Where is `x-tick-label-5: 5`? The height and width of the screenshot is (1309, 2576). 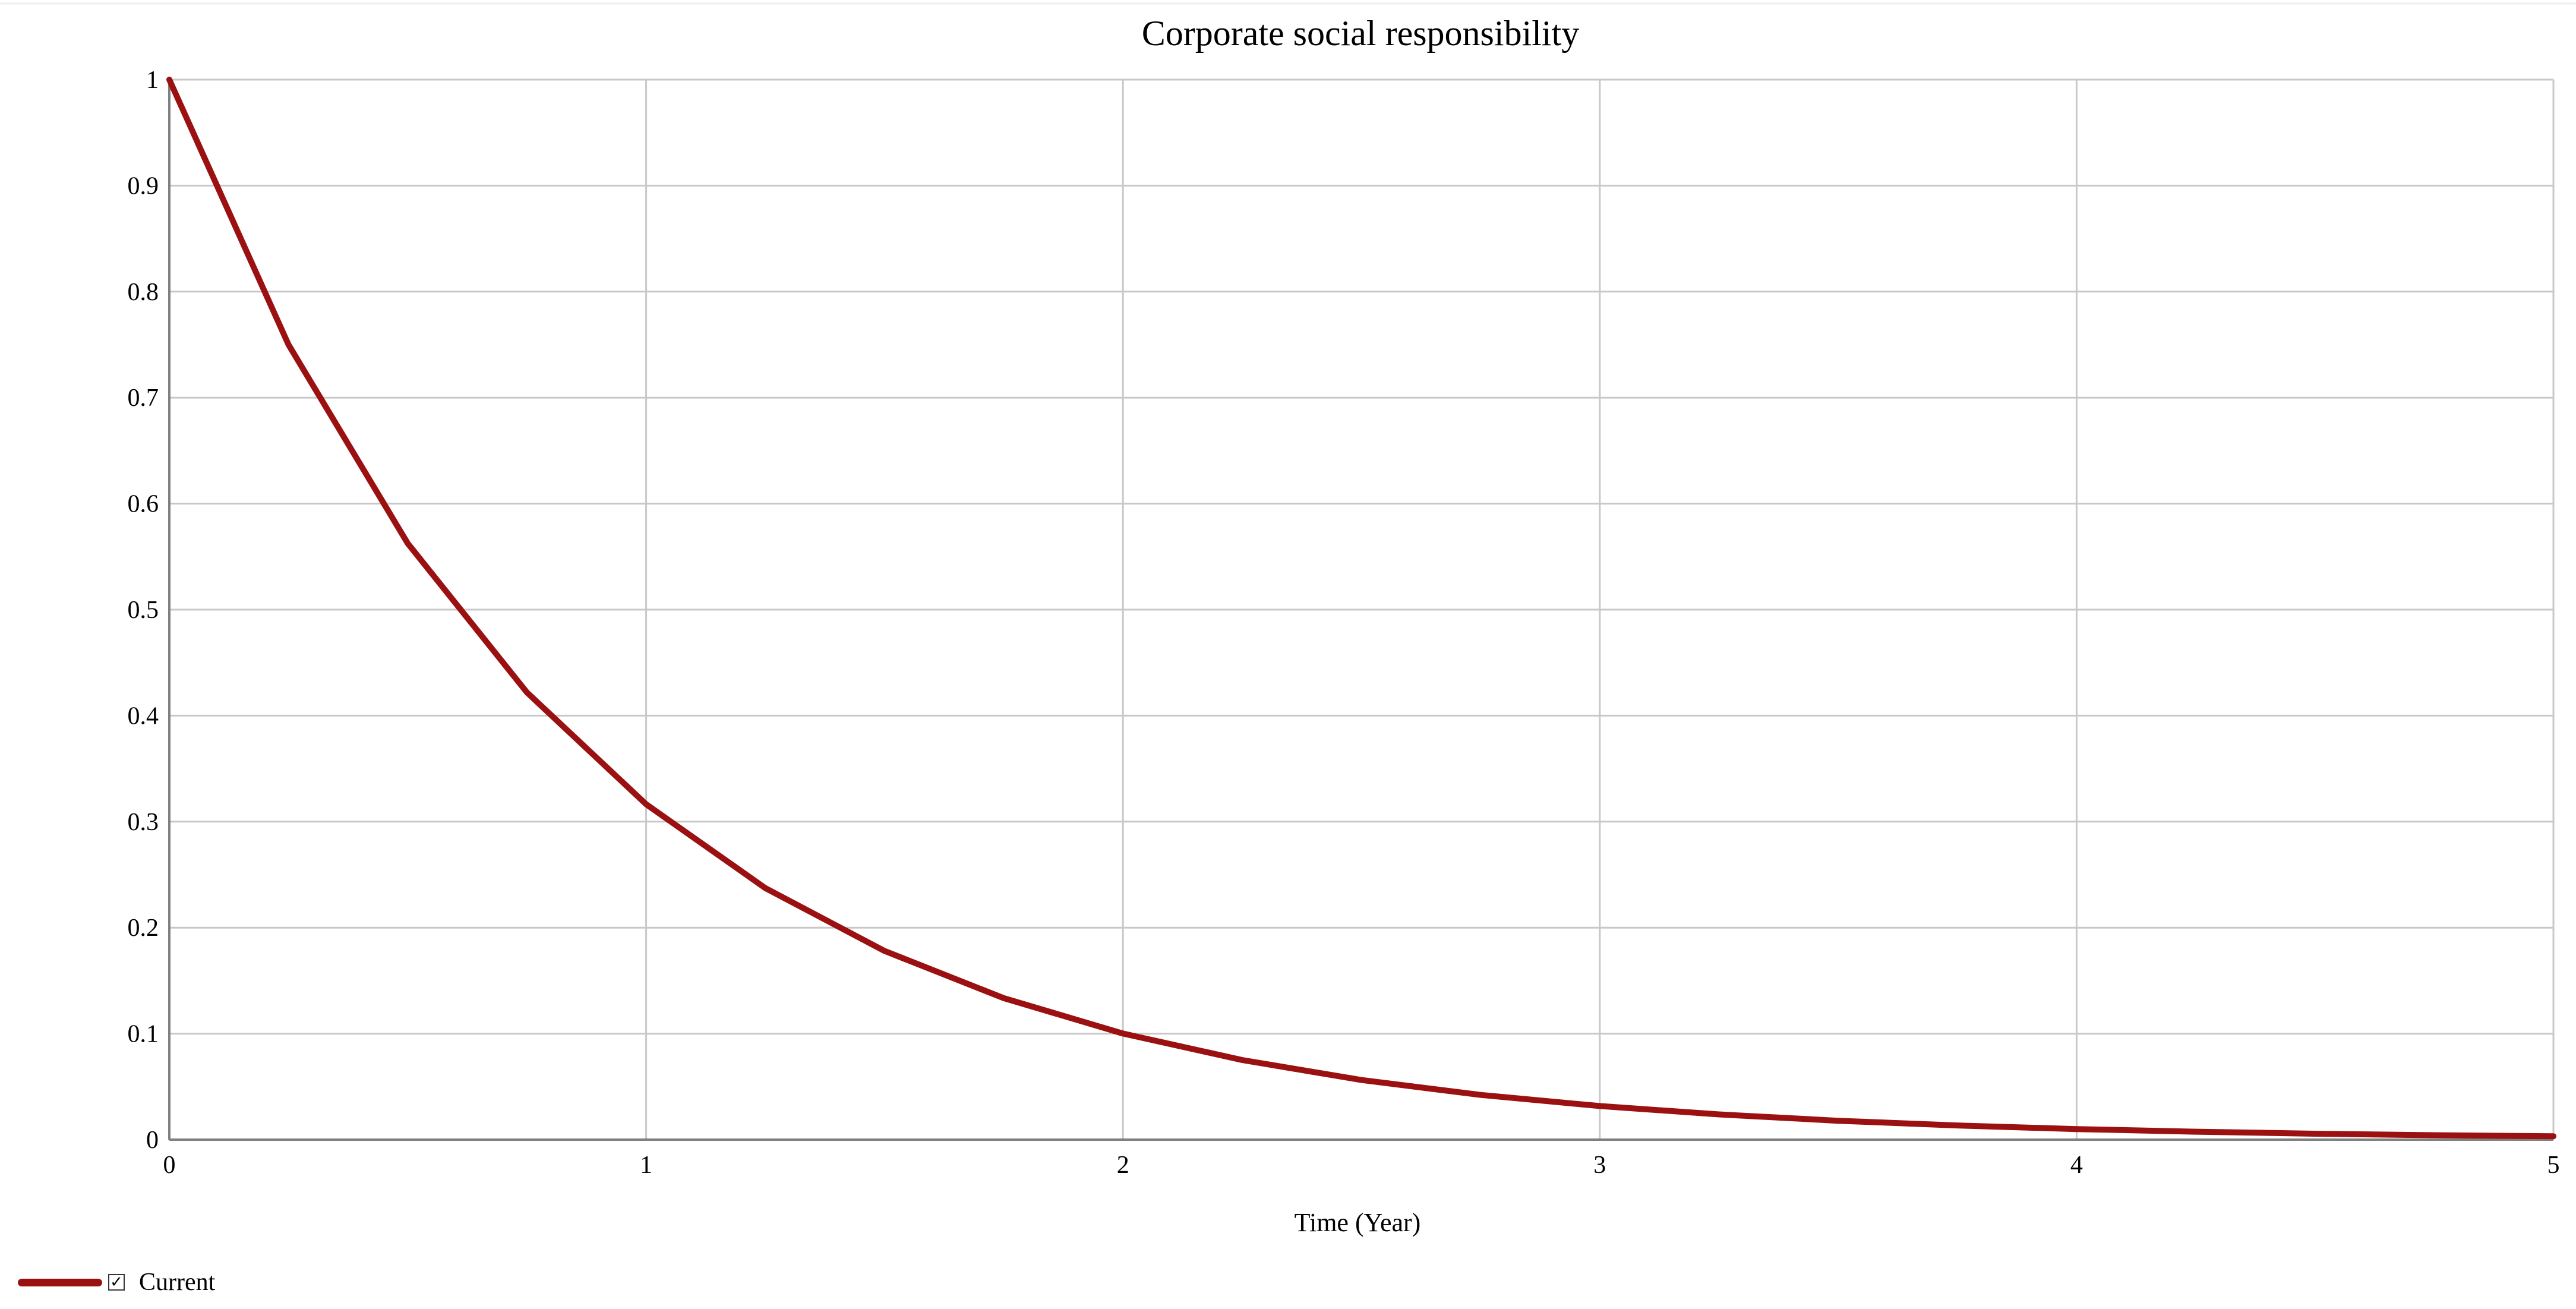 x-tick-label-5: 5 is located at coordinates (2553, 1165).